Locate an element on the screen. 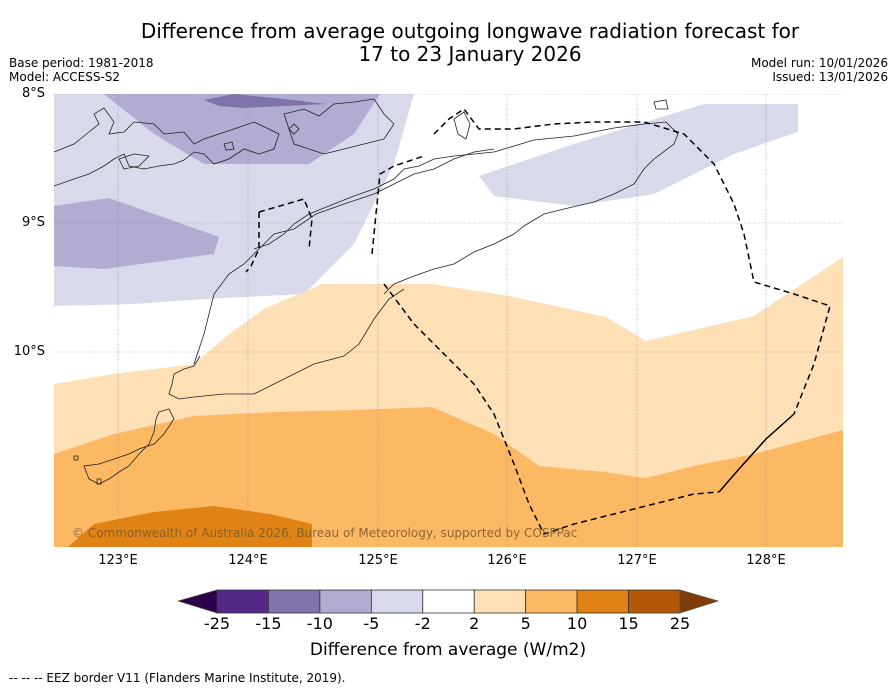 The image size is (896, 690). colorbar-over-arrow is located at coordinates (699, 601).